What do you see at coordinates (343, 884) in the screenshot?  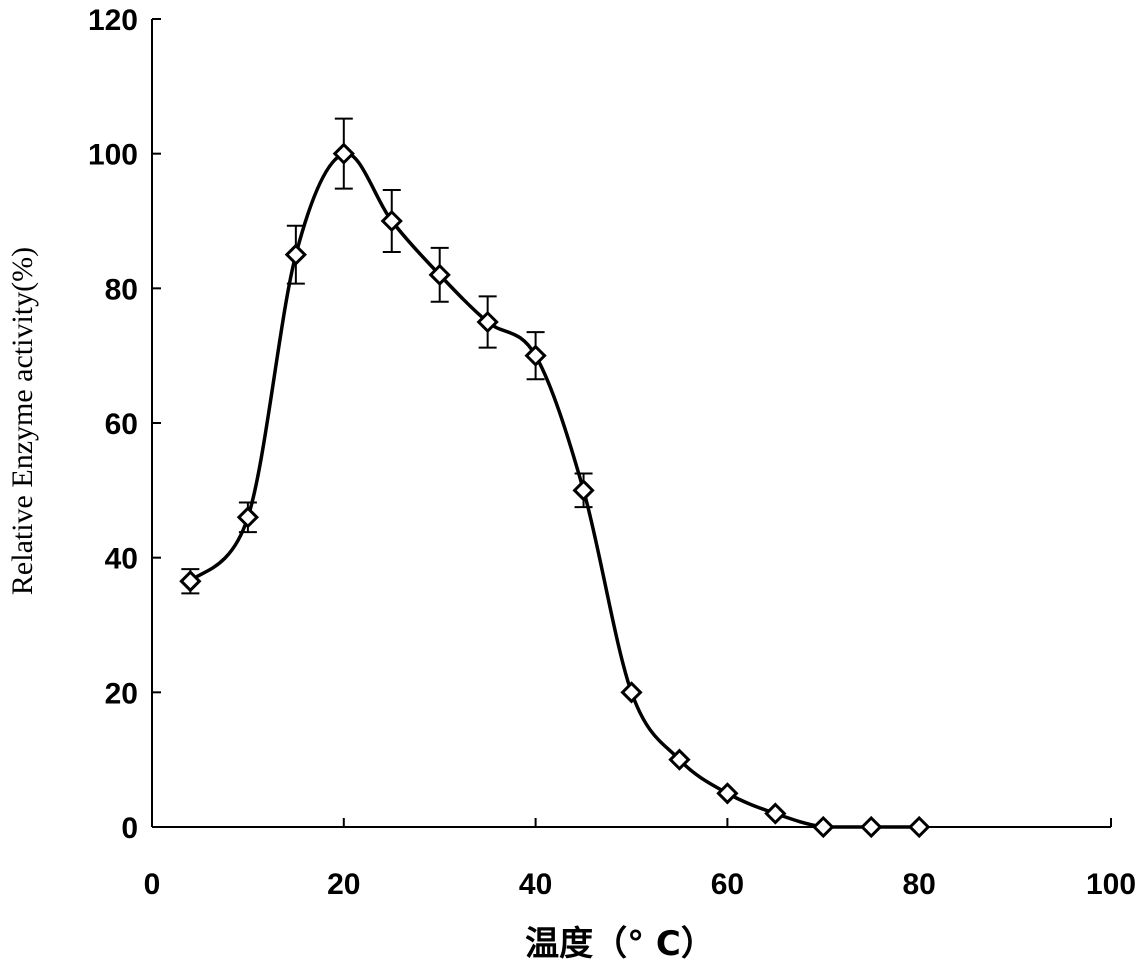 I see `x-tick-label: 20` at bounding box center [343, 884].